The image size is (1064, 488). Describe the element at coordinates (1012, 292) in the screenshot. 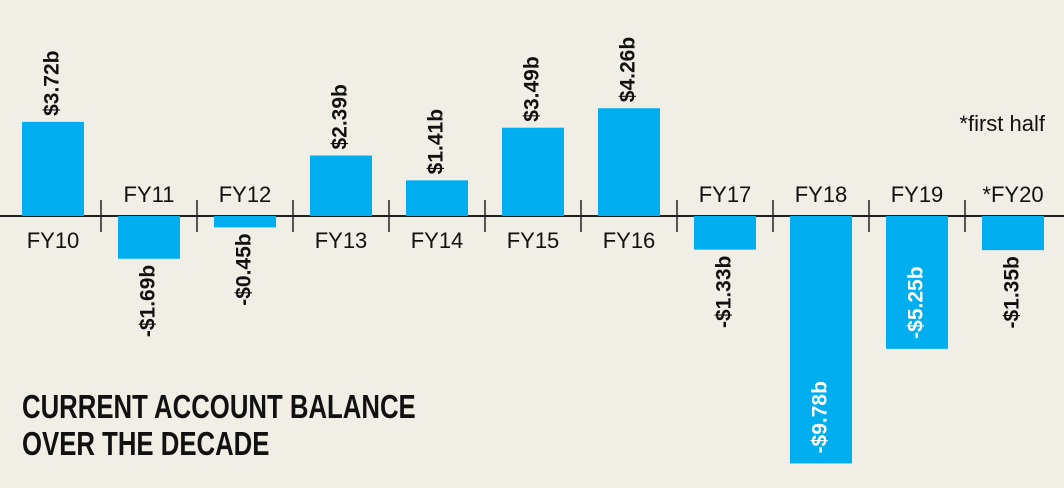

I see `value-label: -$1.35b` at that location.